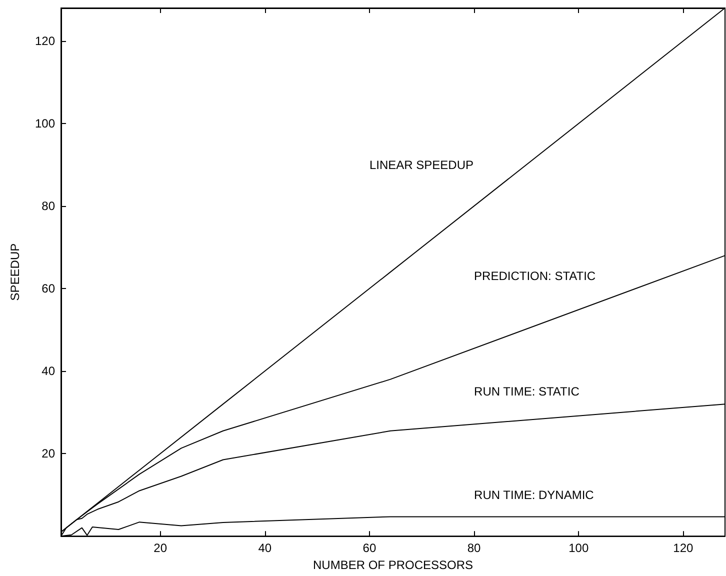 This screenshot has height=576, width=726. I want to click on y-tick-label: 120, so click(45, 41).